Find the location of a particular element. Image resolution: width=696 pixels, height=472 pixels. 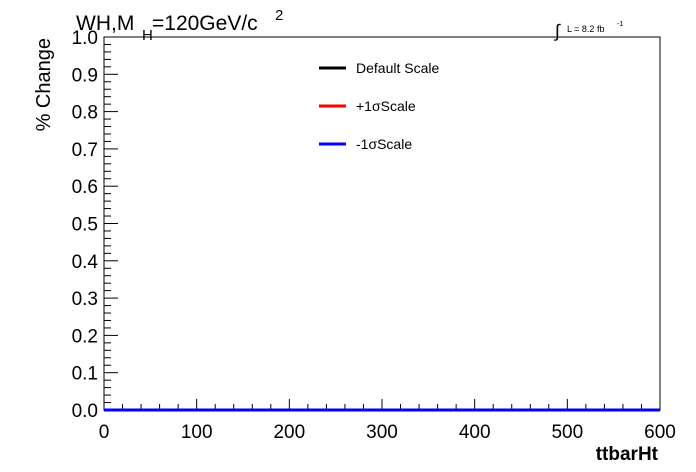

luminosity-integral: ∫ is located at coordinates (557, 31).